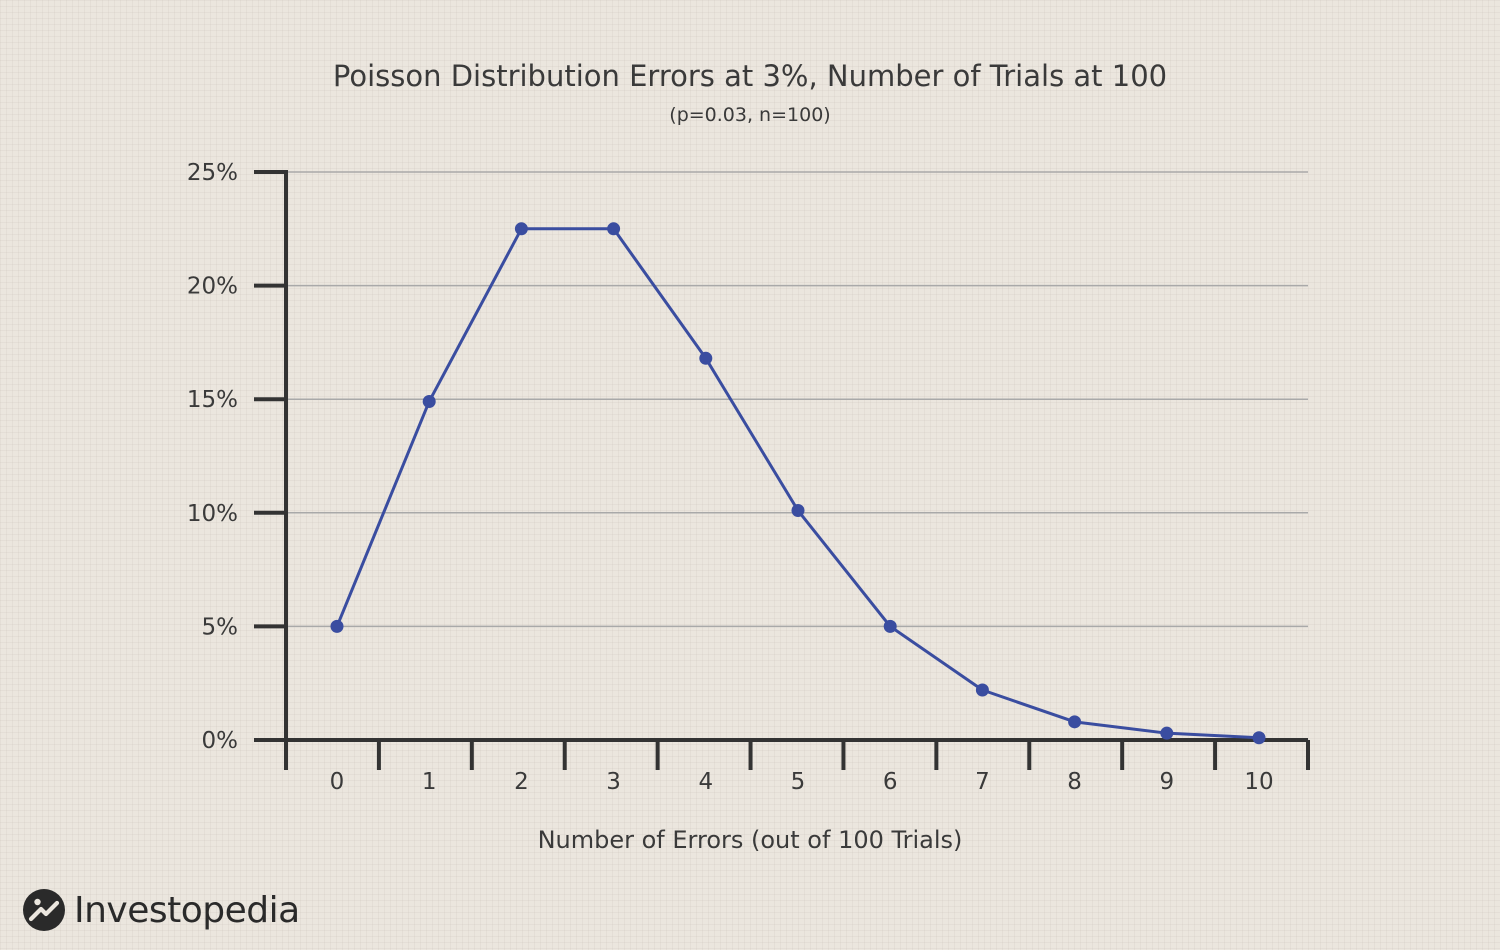 Image resolution: width=1500 pixels, height=950 pixels. What do you see at coordinates (798, 782) in the screenshot?
I see `x-tick-label: 5` at bounding box center [798, 782].